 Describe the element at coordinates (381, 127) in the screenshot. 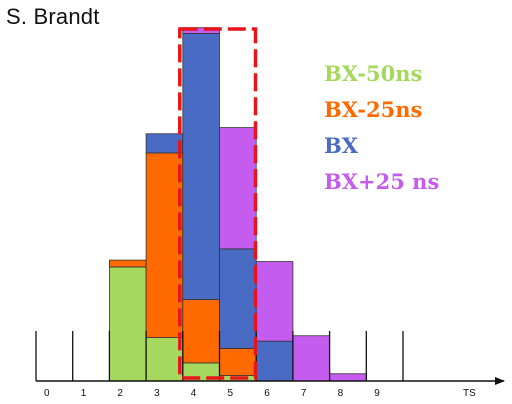

I see `legend: BX-50ns BX-25ns BX BX+25 ns` at that location.